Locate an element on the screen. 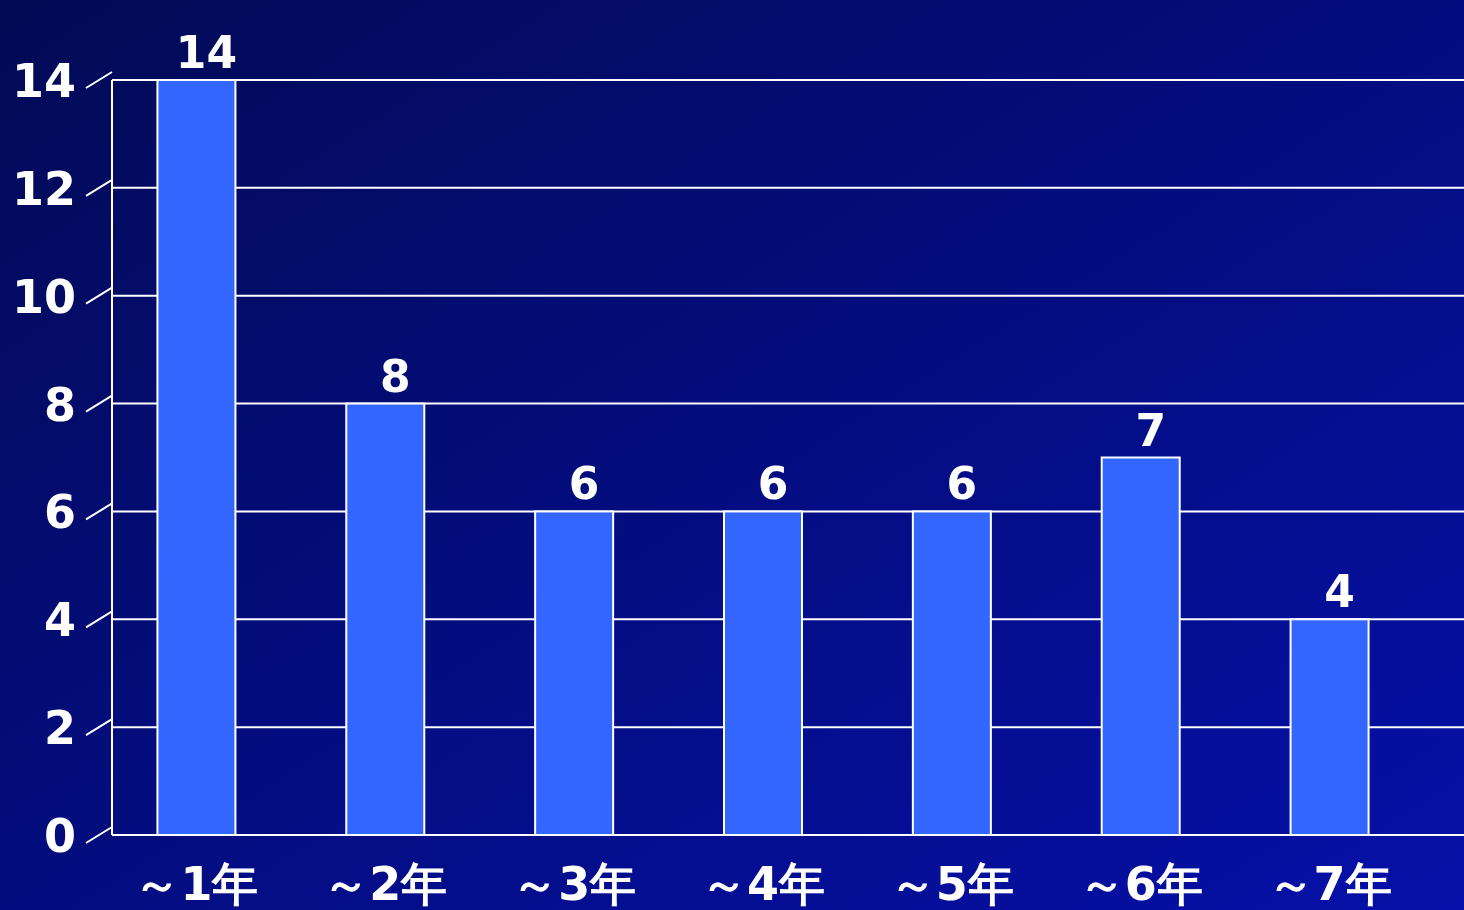  x-tick-label: ～6年 is located at coordinates (1140, 883).